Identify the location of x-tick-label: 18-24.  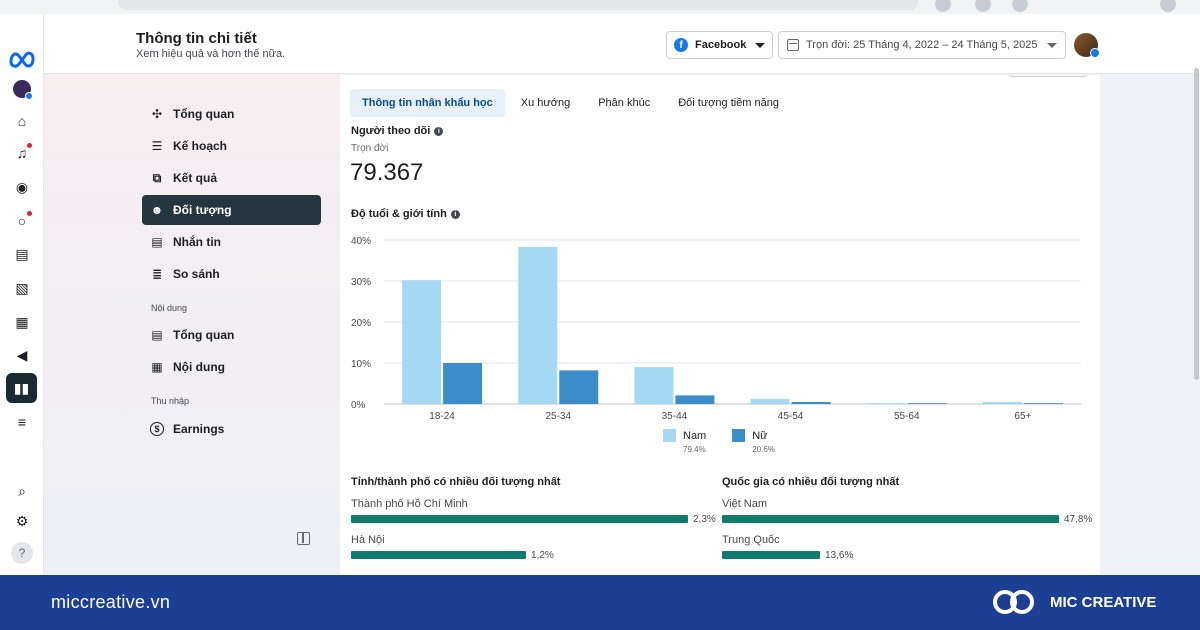
(442, 416).